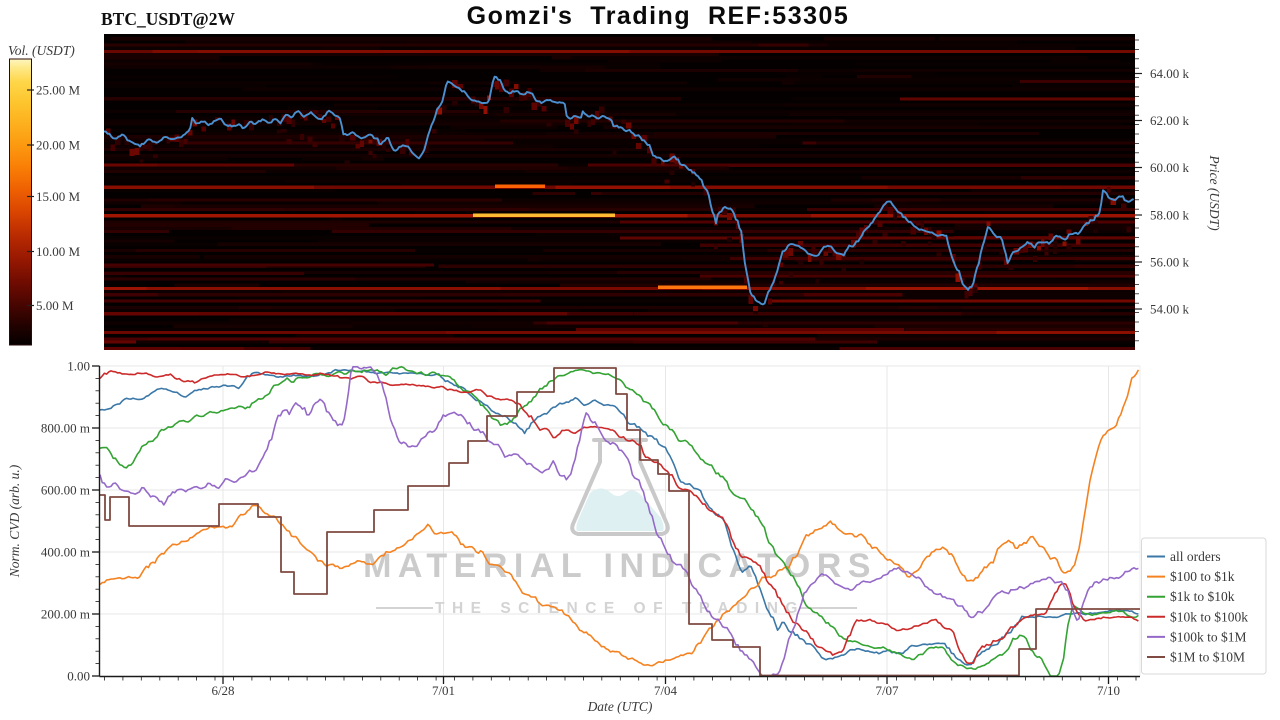 The image size is (1280, 720). What do you see at coordinates (65, 428) in the screenshot?
I see `svg-text: 800.00 m` at bounding box center [65, 428].